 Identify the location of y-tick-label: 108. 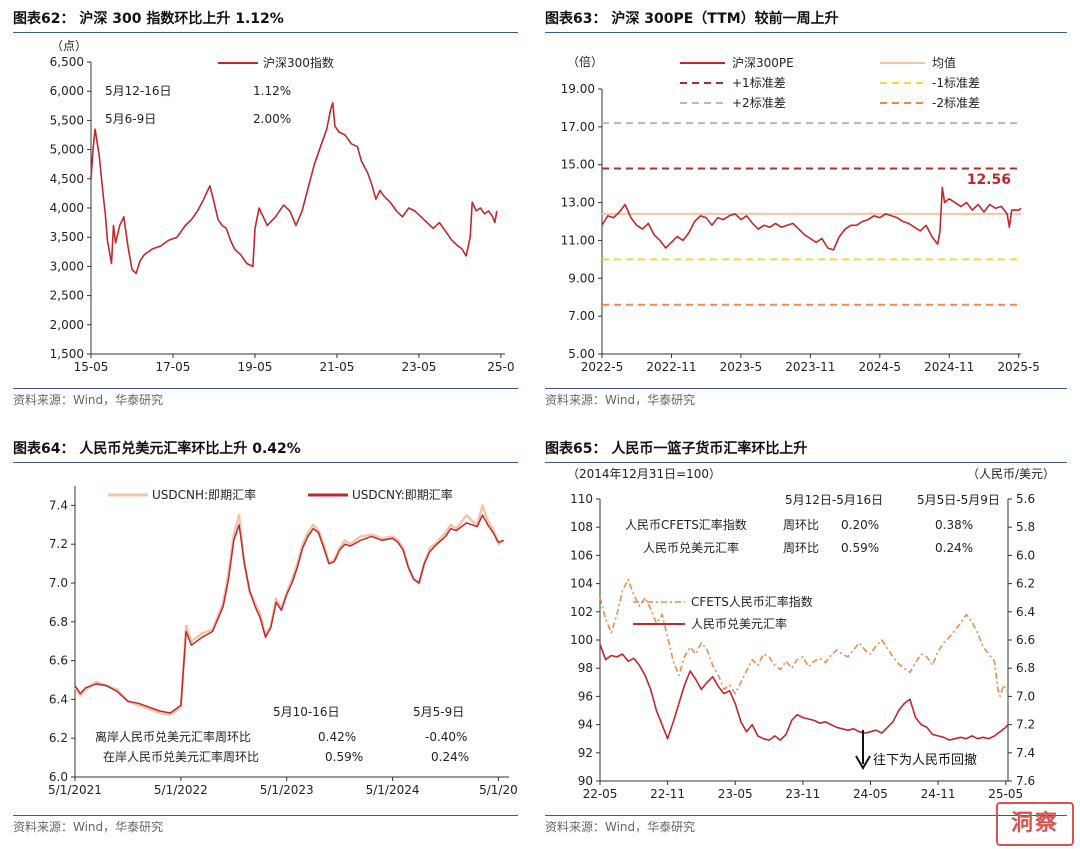
(581, 527).